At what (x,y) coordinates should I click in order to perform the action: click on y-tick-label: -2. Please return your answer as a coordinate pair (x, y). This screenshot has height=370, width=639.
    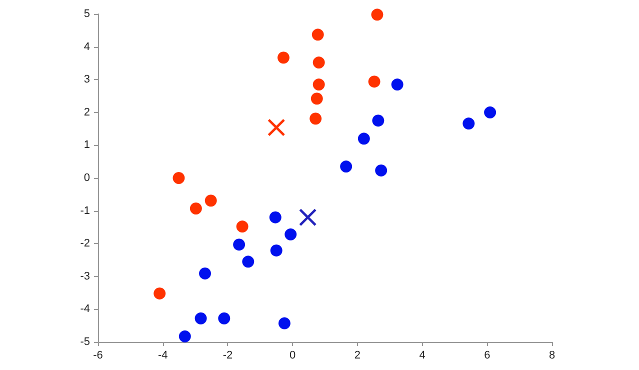
    Looking at the image, I should click on (85, 244).